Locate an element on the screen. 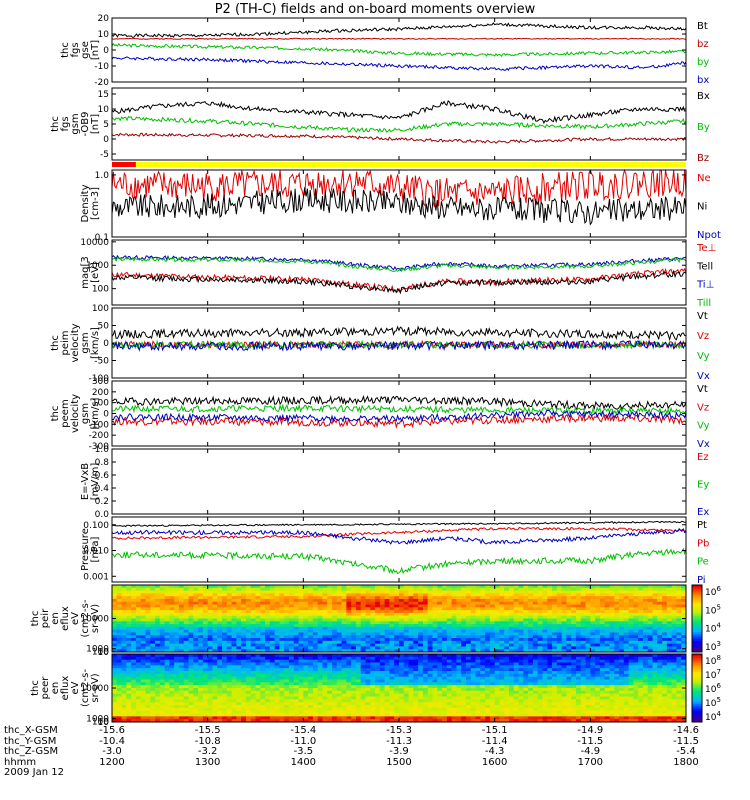  series-line-Pt is located at coordinates (399, 524).